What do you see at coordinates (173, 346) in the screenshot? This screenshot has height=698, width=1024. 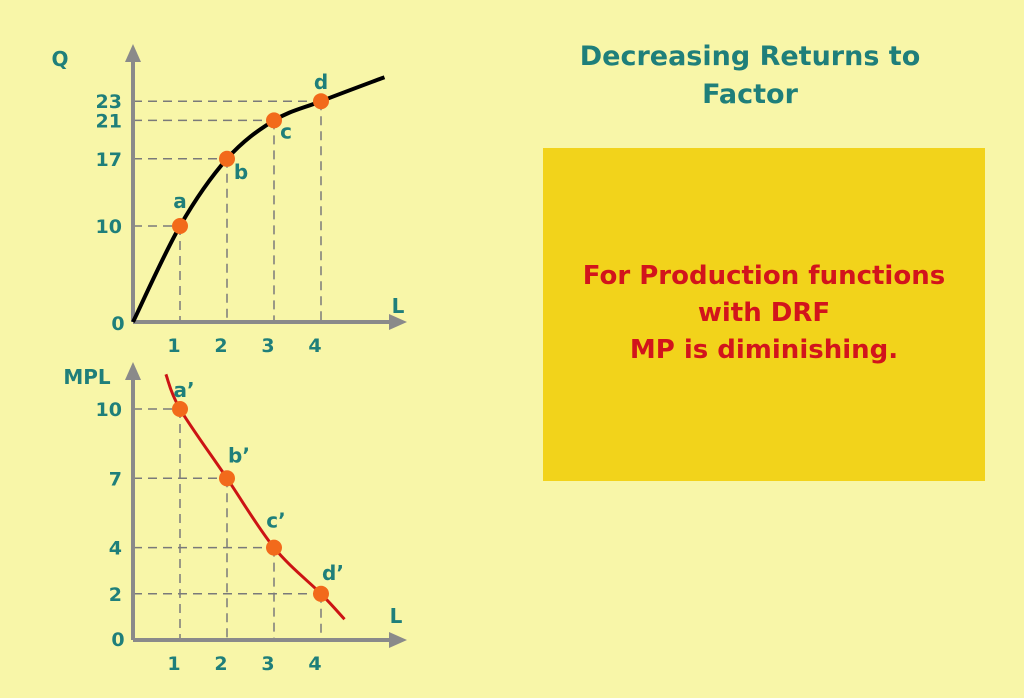 I see `x-tick-0-0: 1` at bounding box center [173, 346].